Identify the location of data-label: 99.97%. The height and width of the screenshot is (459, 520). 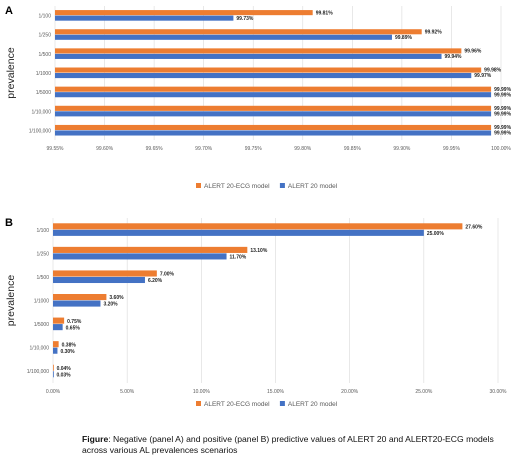
(483, 76).